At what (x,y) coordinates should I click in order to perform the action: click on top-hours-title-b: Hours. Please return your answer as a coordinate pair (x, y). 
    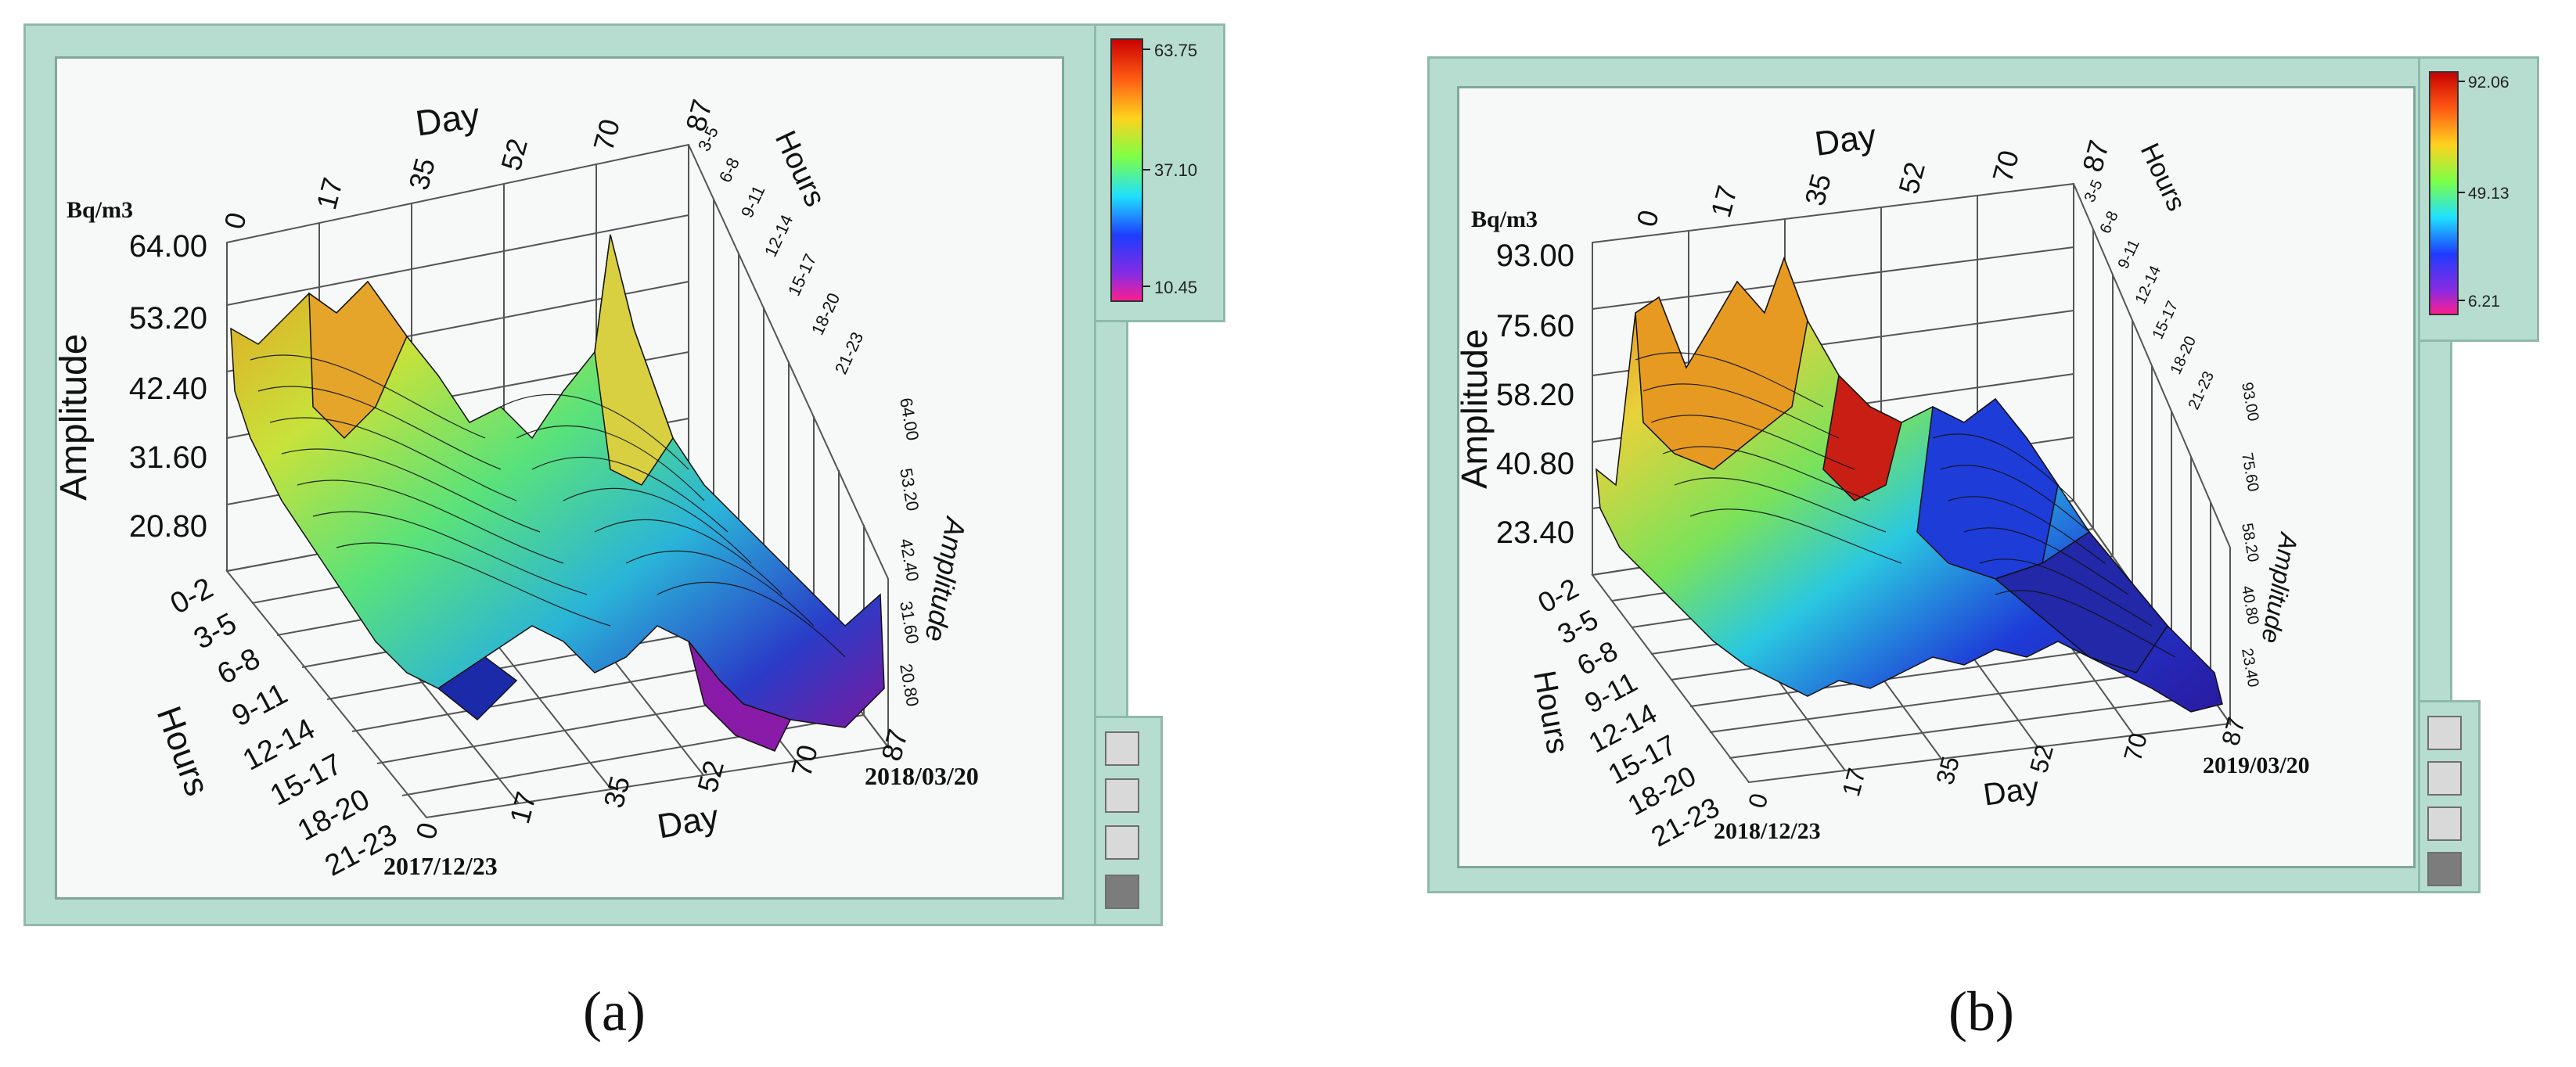
    Looking at the image, I should click on (2163, 176).